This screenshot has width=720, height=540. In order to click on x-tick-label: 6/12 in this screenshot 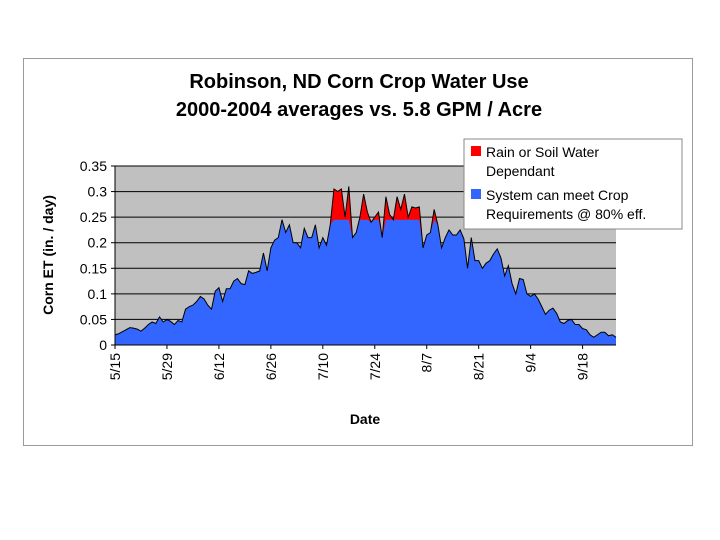, I will do `click(219, 366)`.